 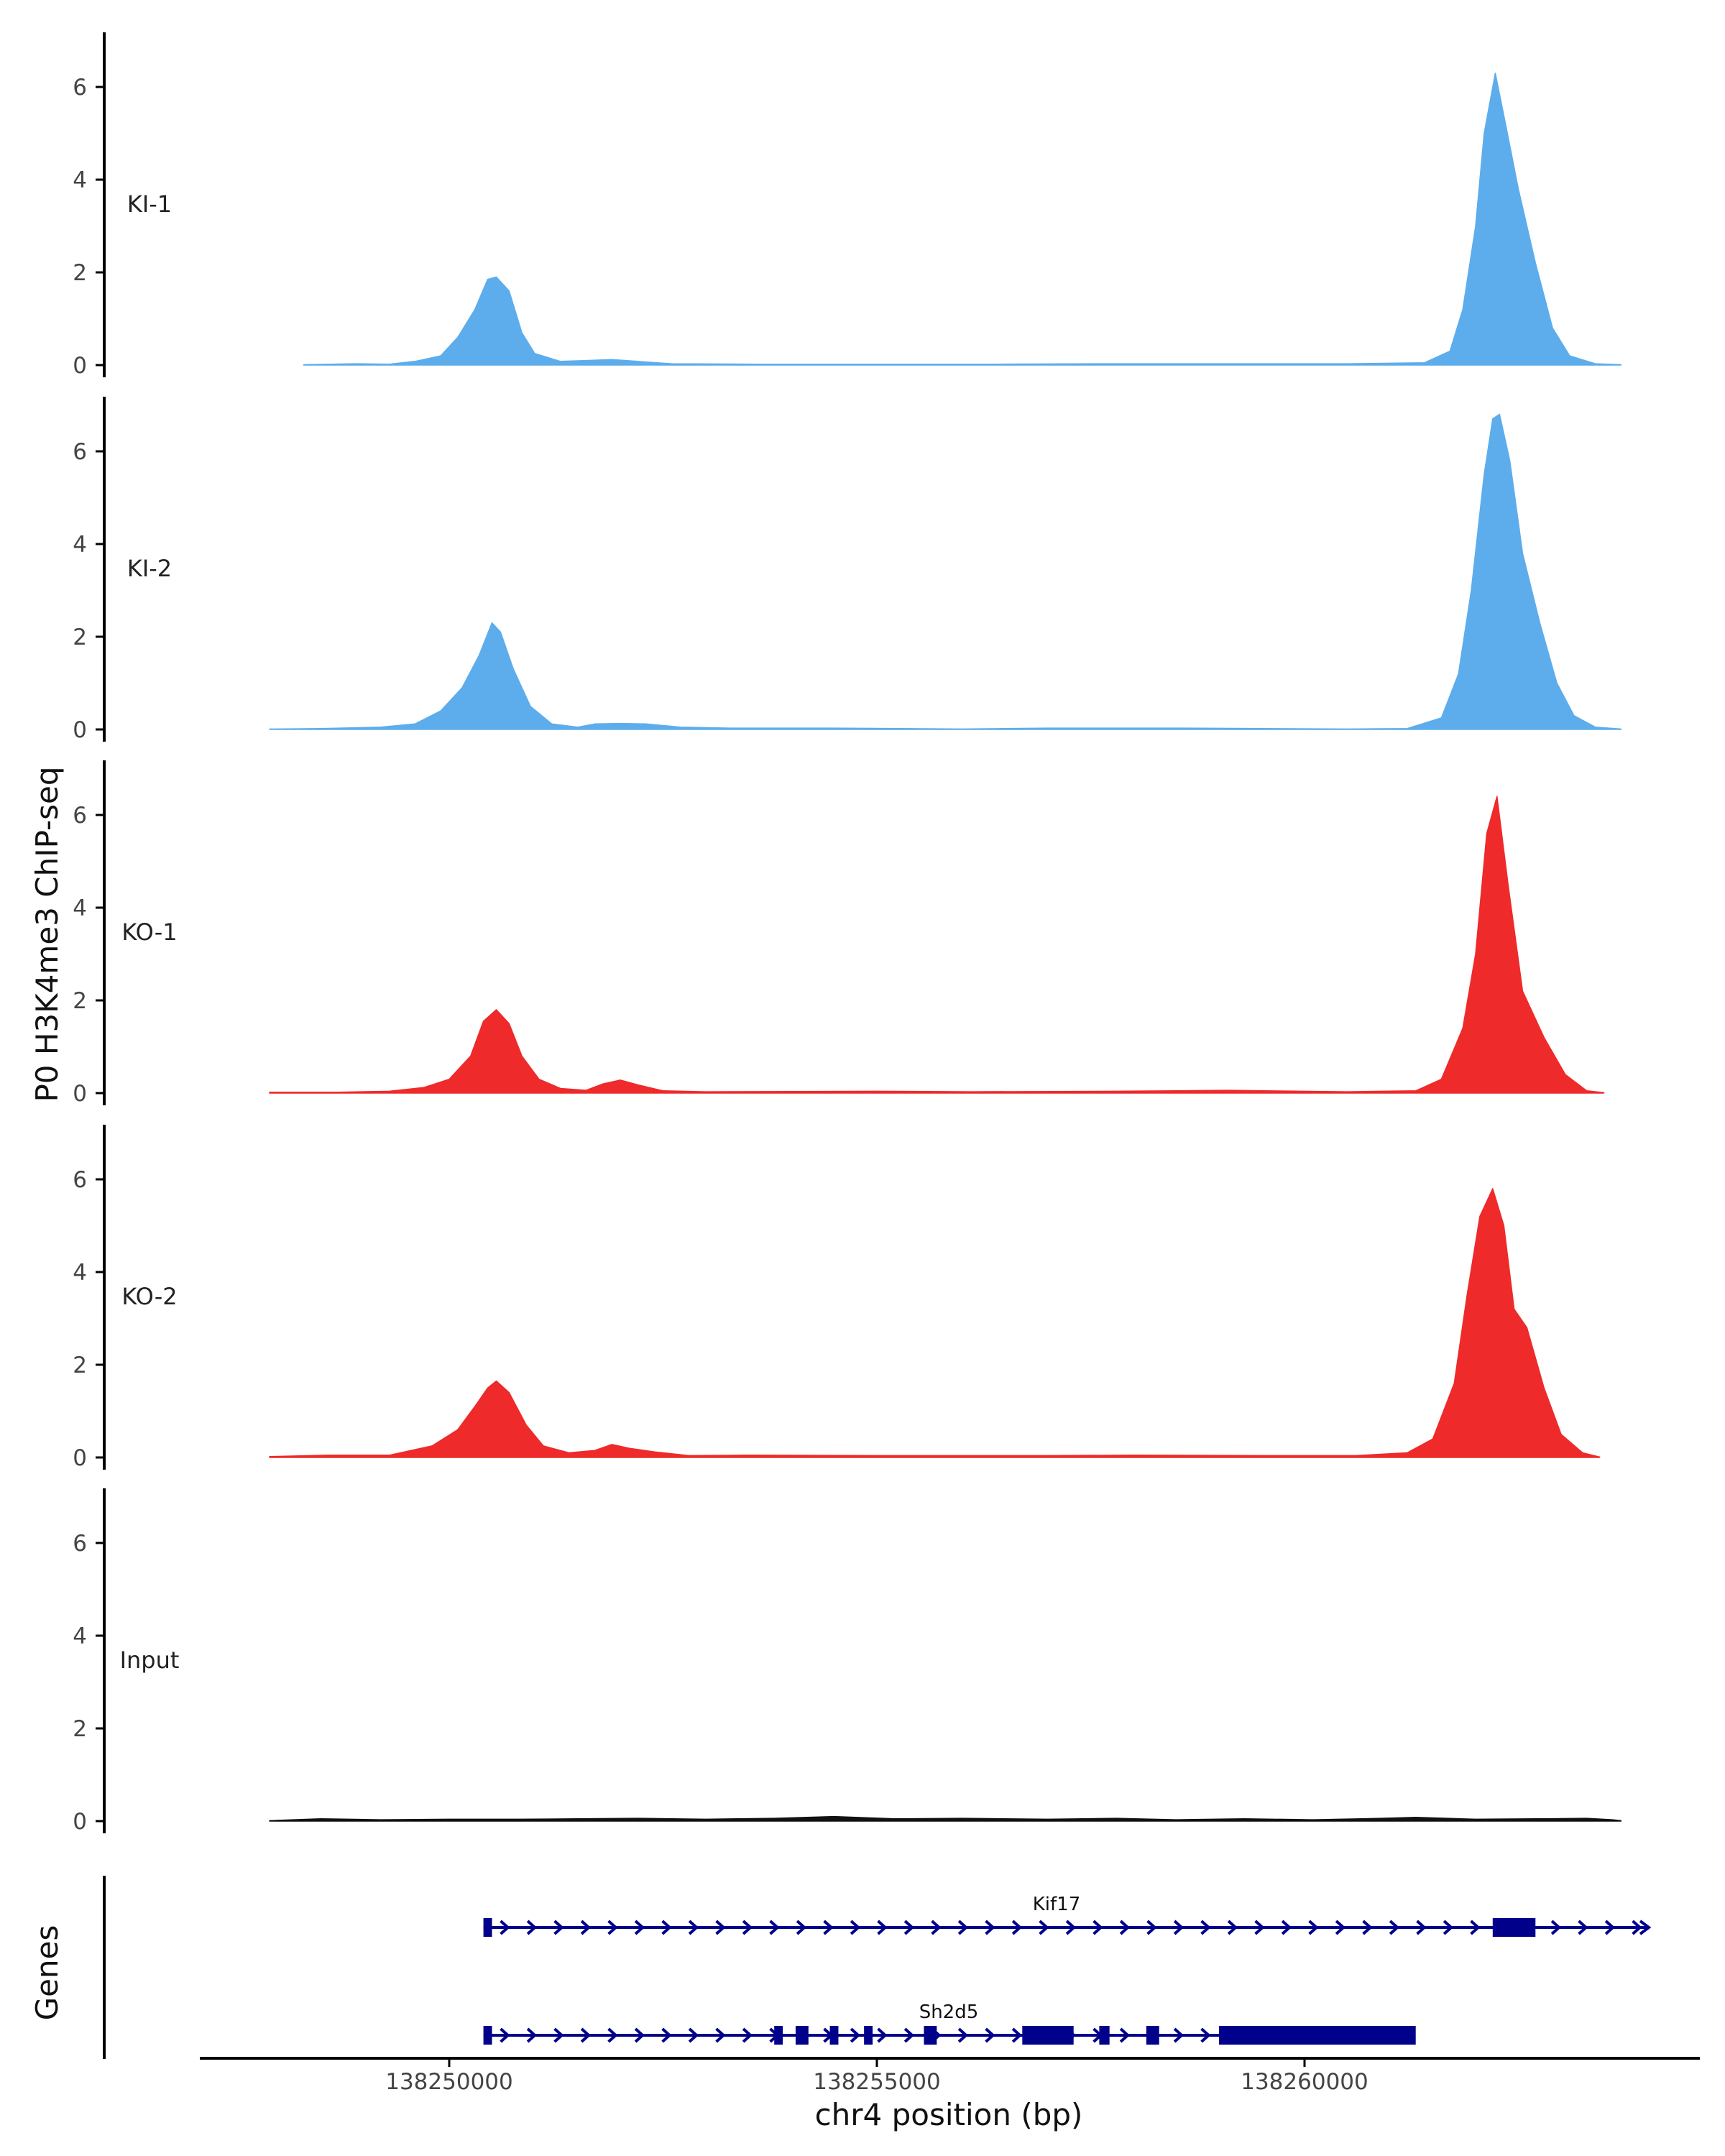 I want to click on track-ko-2: 0 2 4 6 KO-2, so click(x=837, y=1298).